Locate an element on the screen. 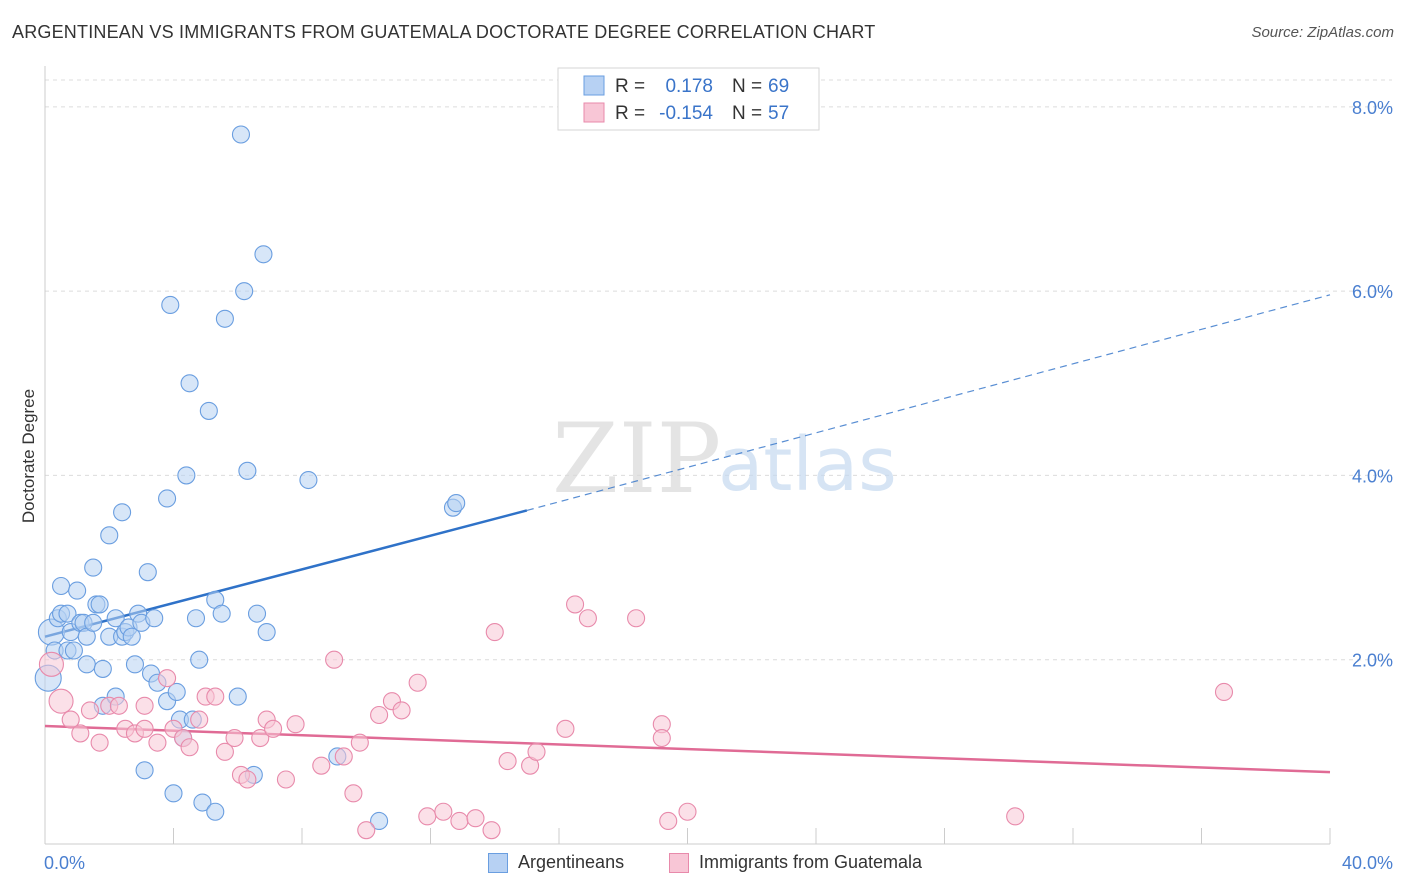  legend-item-argentineans: Argentineans is located at coordinates (556, 862).